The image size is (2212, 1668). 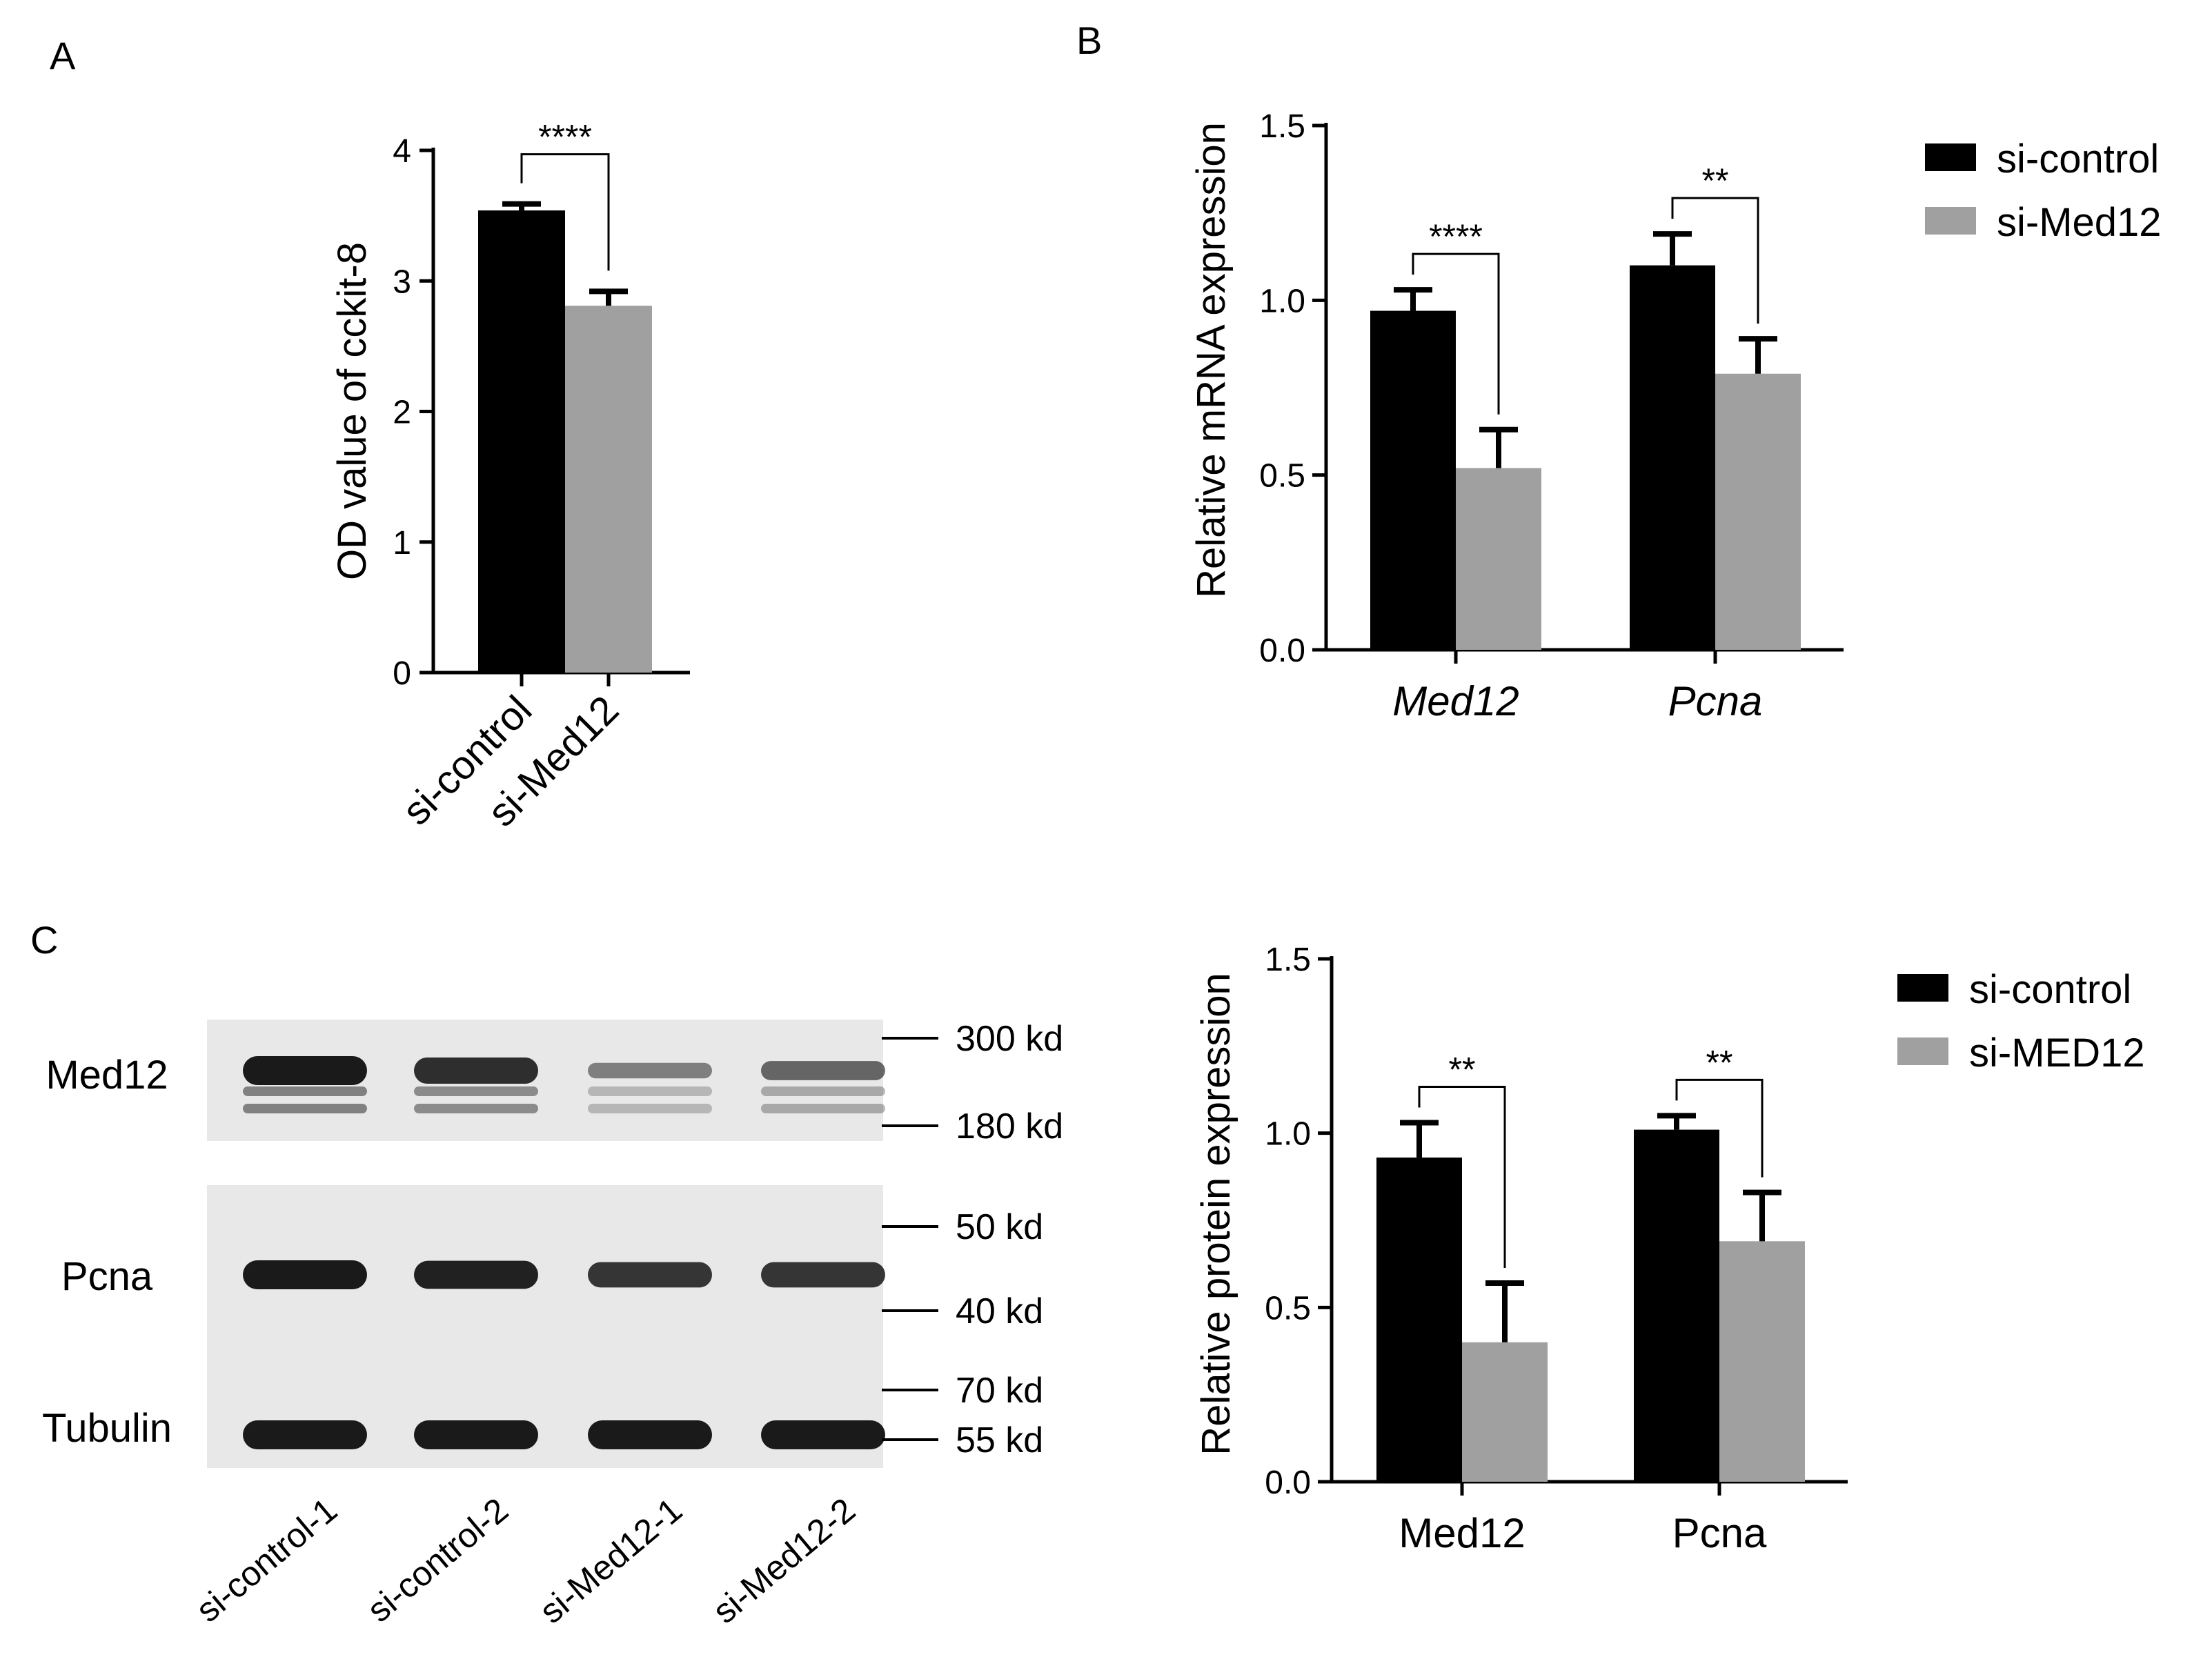 What do you see at coordinates (1498, 559) in the screenshot?
I see `bar-b-med12-med12` at bounding box center [1498, 559].